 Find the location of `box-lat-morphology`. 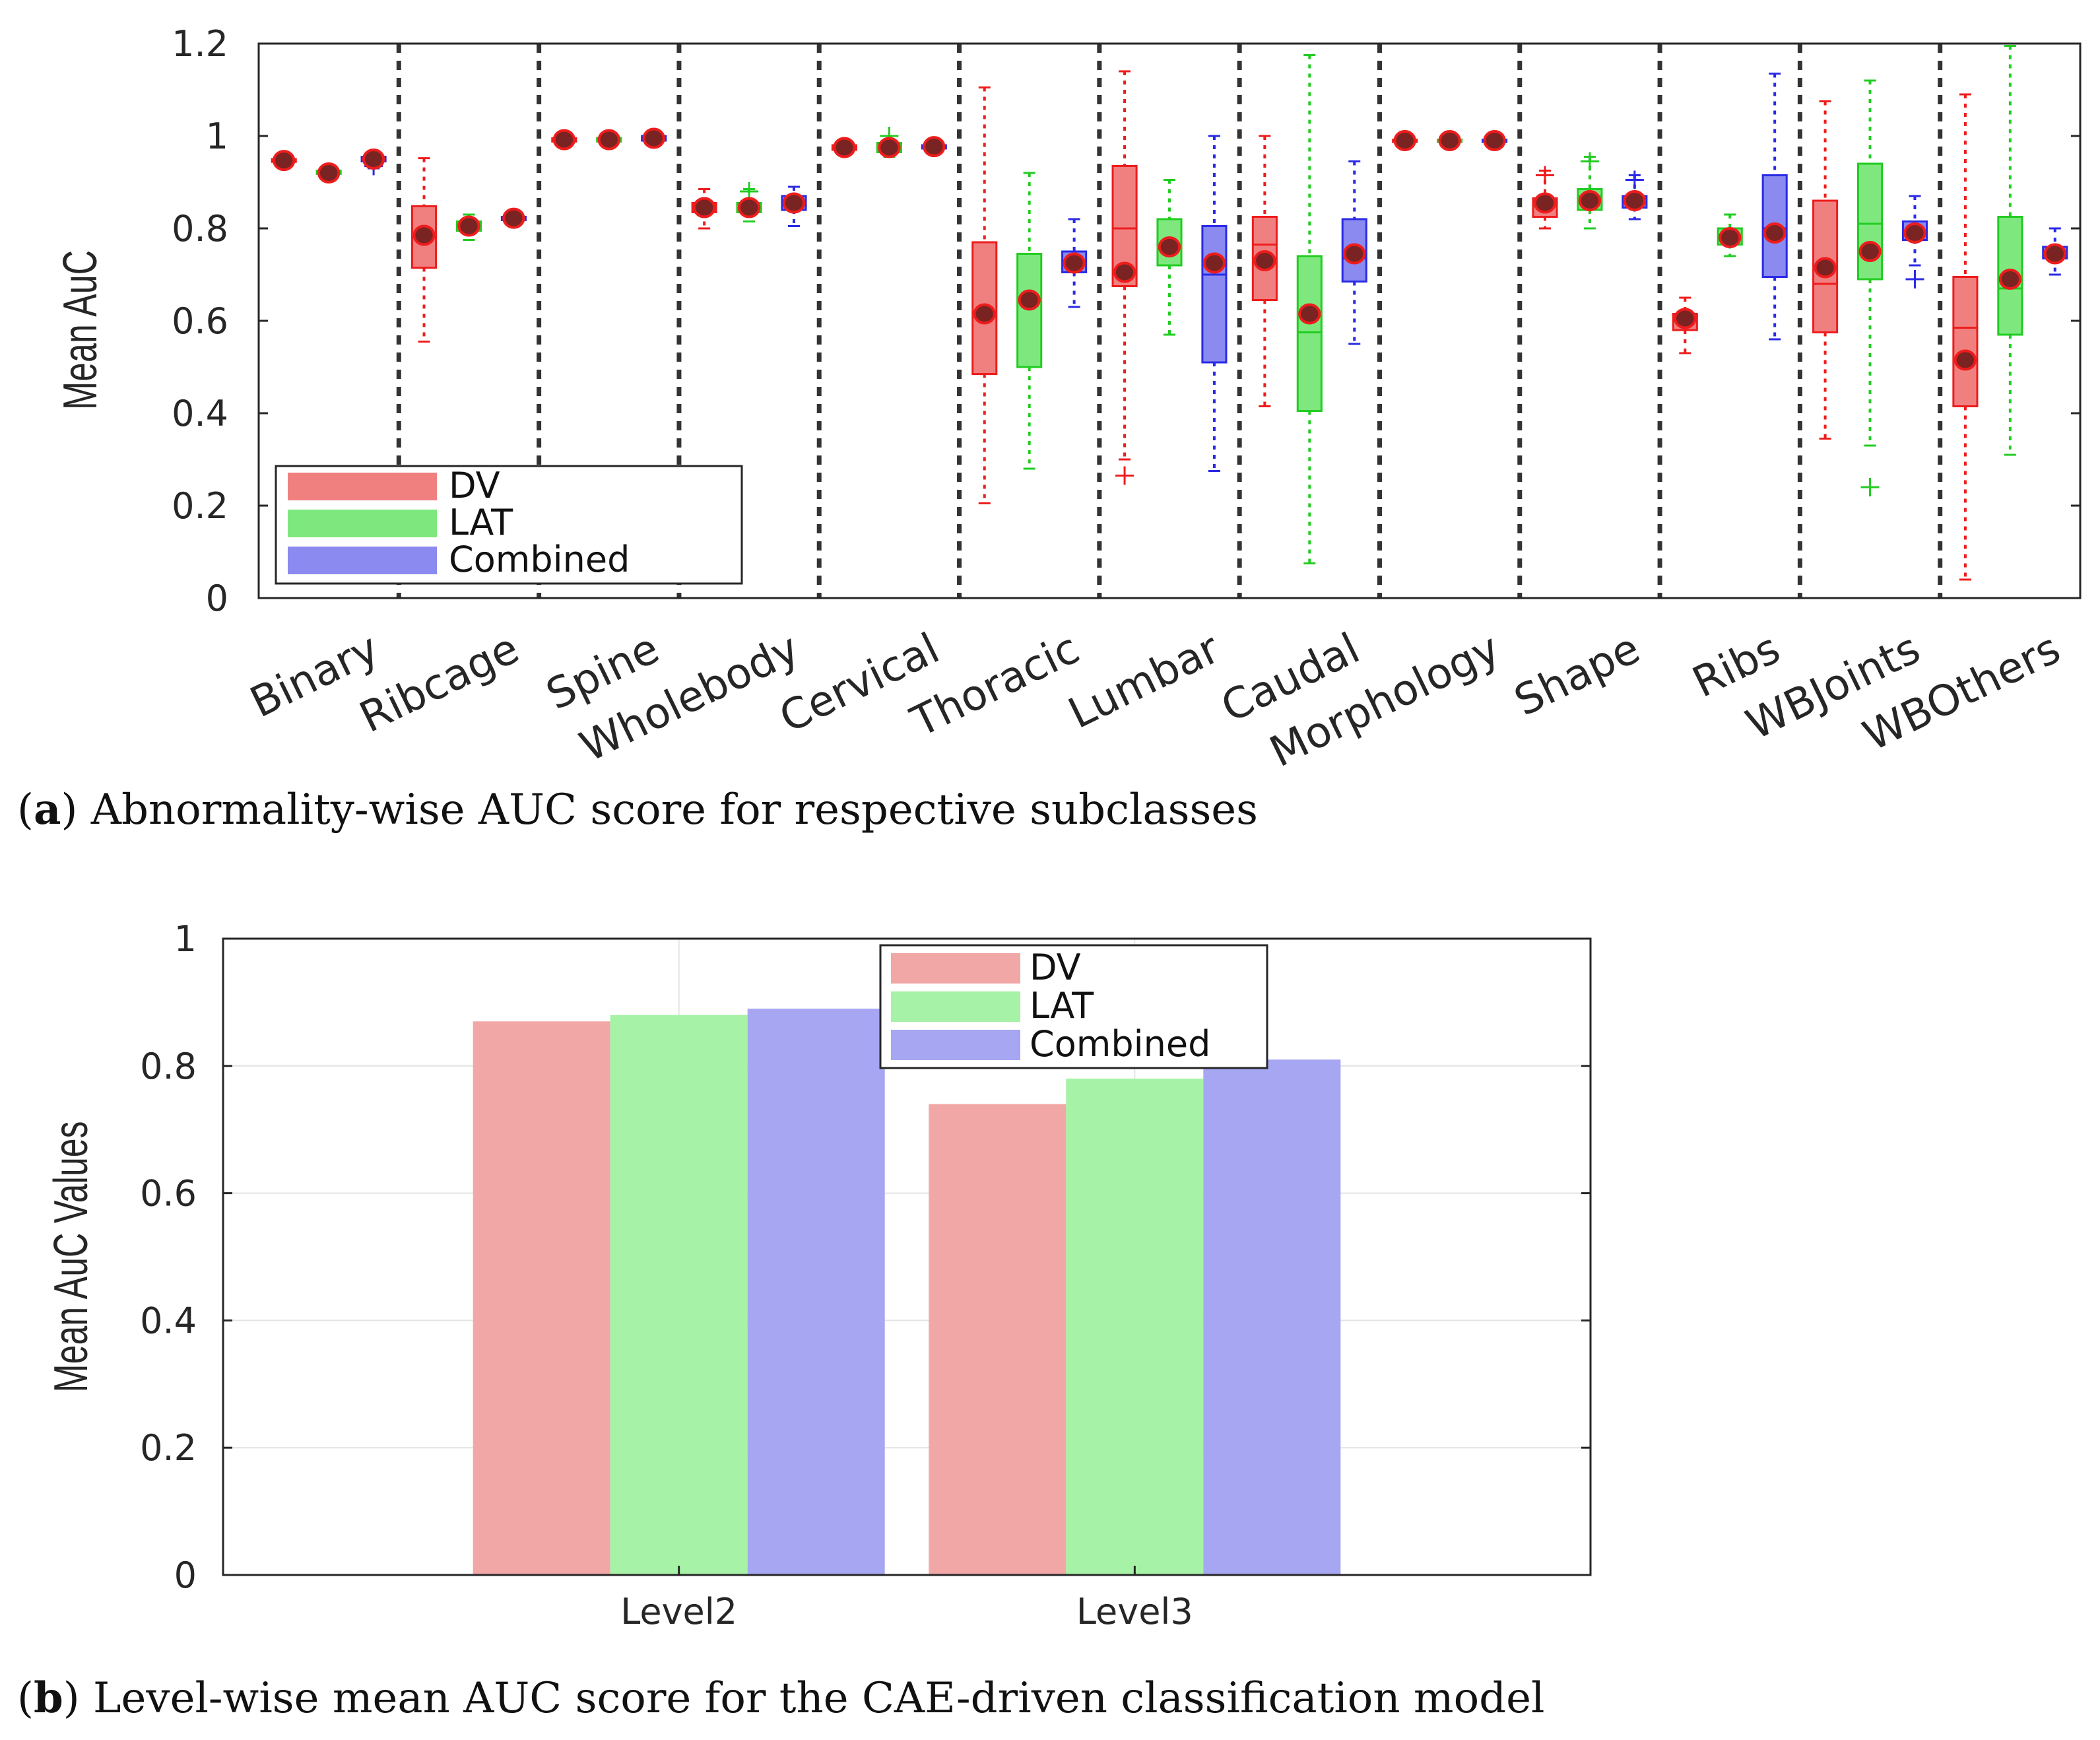

box-lat-morphology is located at coordinates (1450, 140).